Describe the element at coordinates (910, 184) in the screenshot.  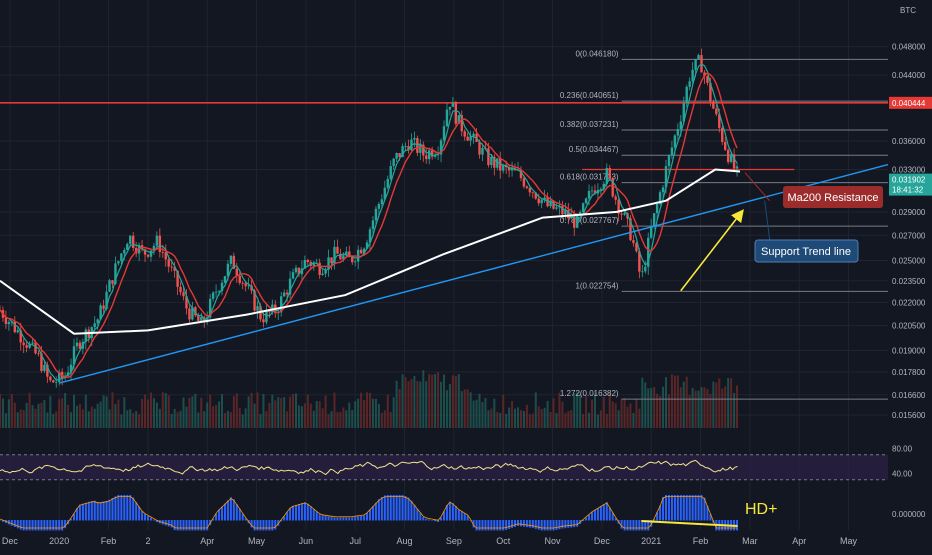
I see `current-price-tag` at that location.